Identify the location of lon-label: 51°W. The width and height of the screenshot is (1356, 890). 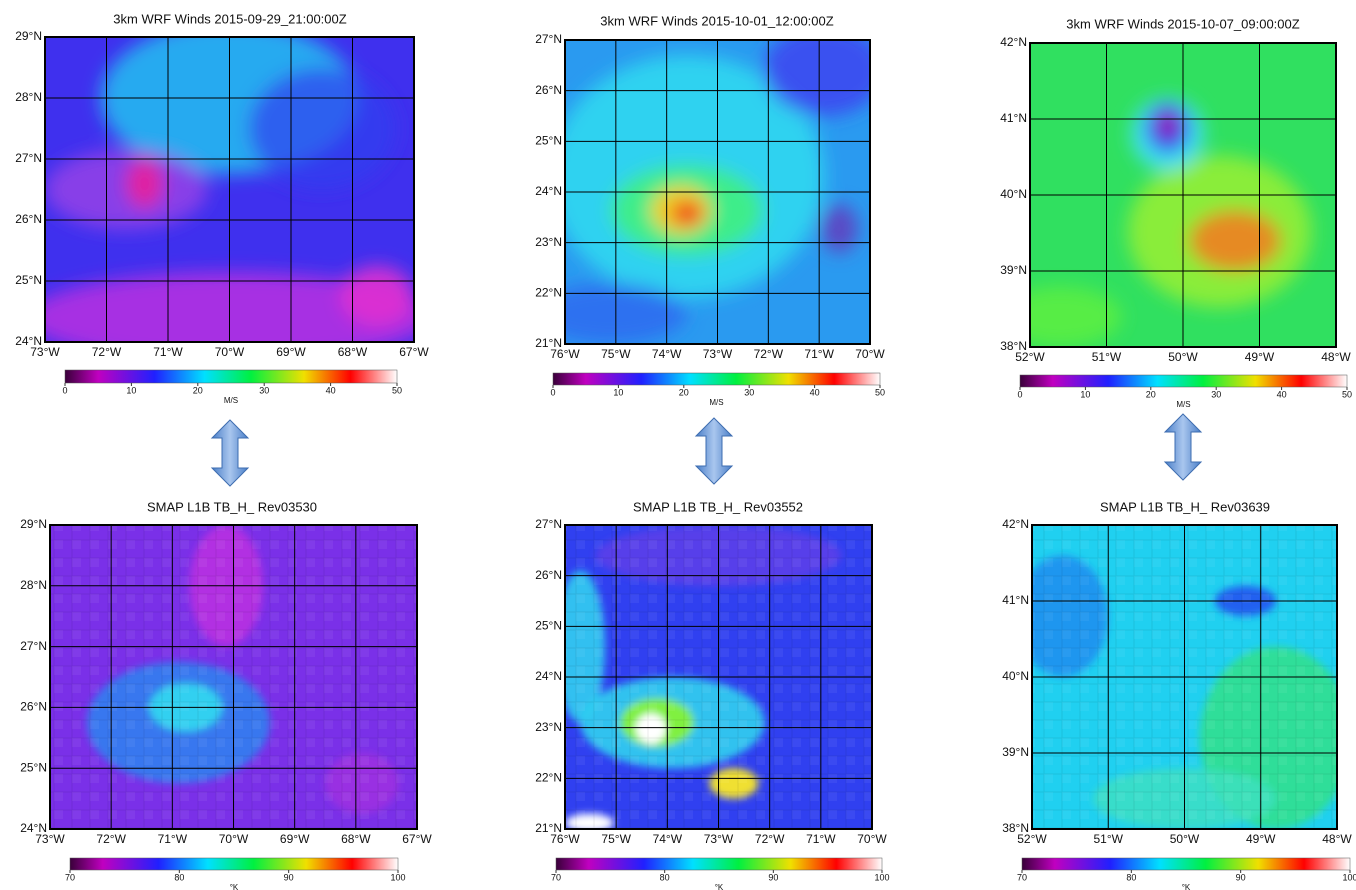
(1107, 357).